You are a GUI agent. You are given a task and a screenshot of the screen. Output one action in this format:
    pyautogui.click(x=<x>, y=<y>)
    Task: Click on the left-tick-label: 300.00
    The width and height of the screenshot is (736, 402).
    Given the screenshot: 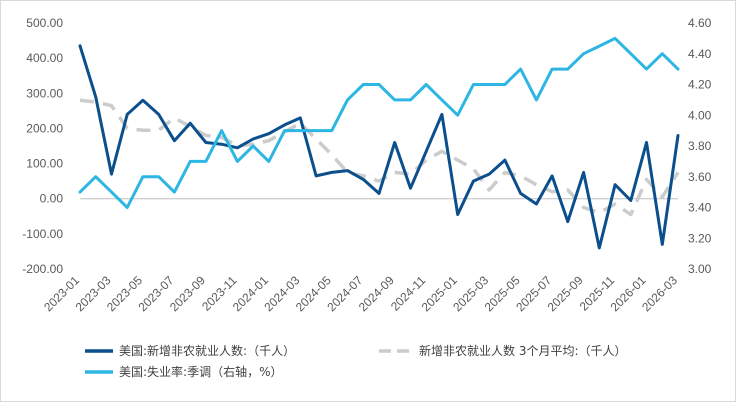 What is the action you would take?
    pyautogui.click(x=44, y=93)
    